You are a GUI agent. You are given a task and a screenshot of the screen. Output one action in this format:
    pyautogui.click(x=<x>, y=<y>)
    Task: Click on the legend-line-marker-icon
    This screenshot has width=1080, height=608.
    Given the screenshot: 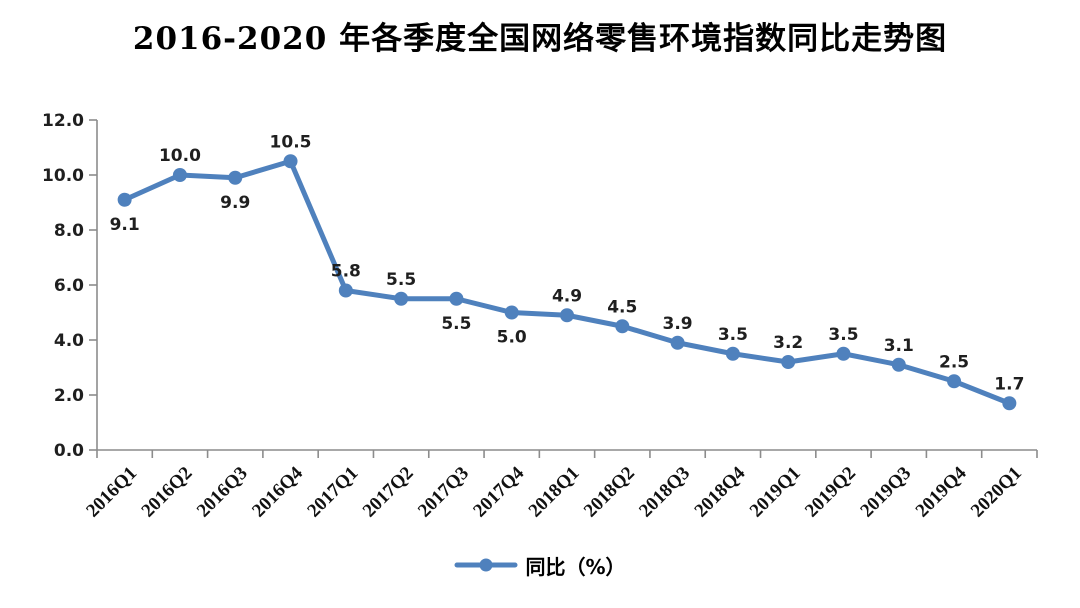 What is the action you would take?
    pyautogui.click(x=486, y=565)
    